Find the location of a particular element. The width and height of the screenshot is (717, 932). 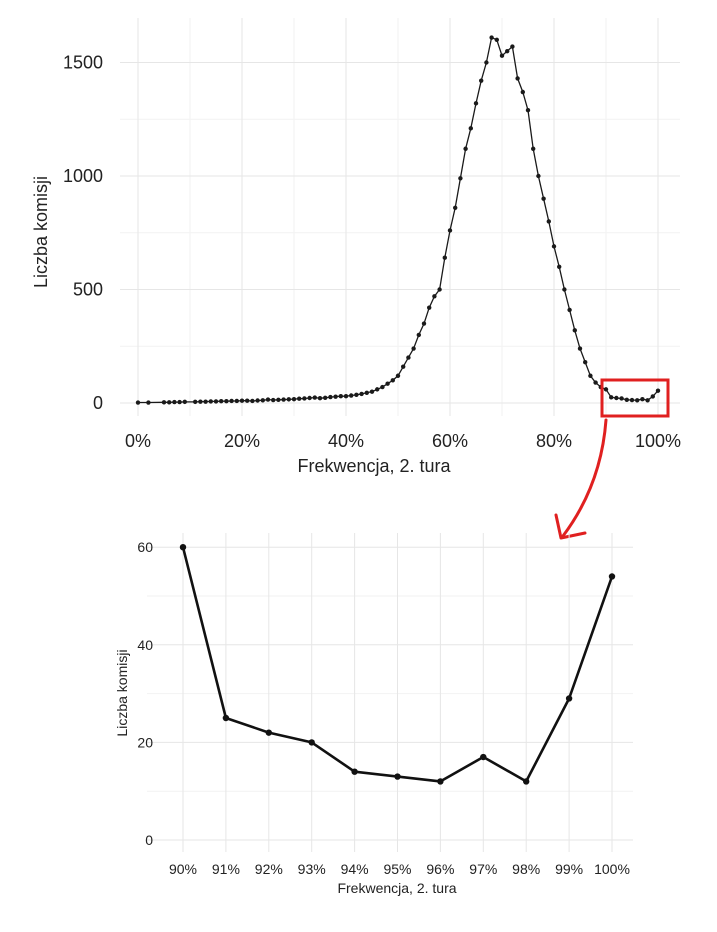

x-tick-label: 60% is located at coordinates (450, 441).